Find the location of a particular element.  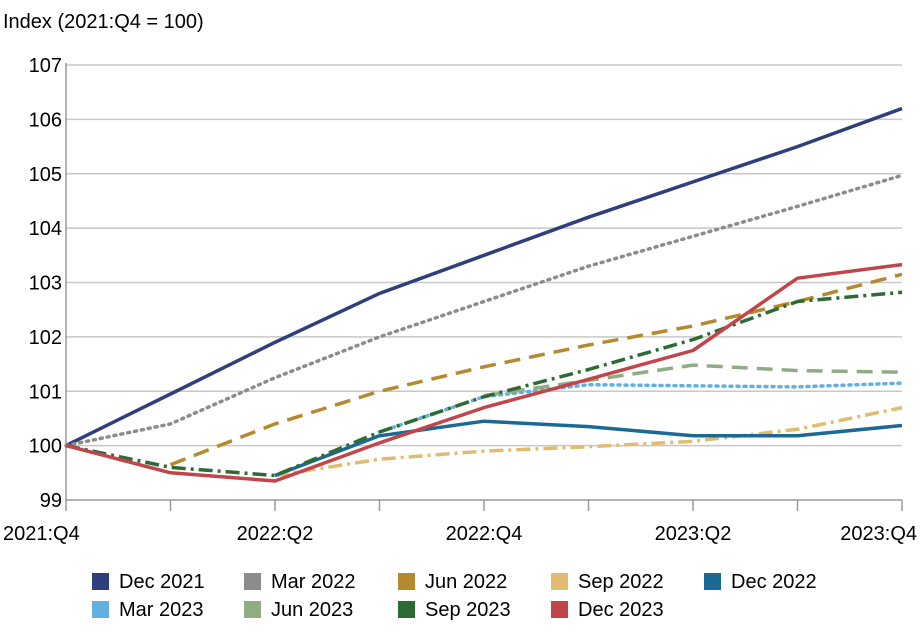

x-tick-label: 2023:Q2 is located at coordinates (693, 534).